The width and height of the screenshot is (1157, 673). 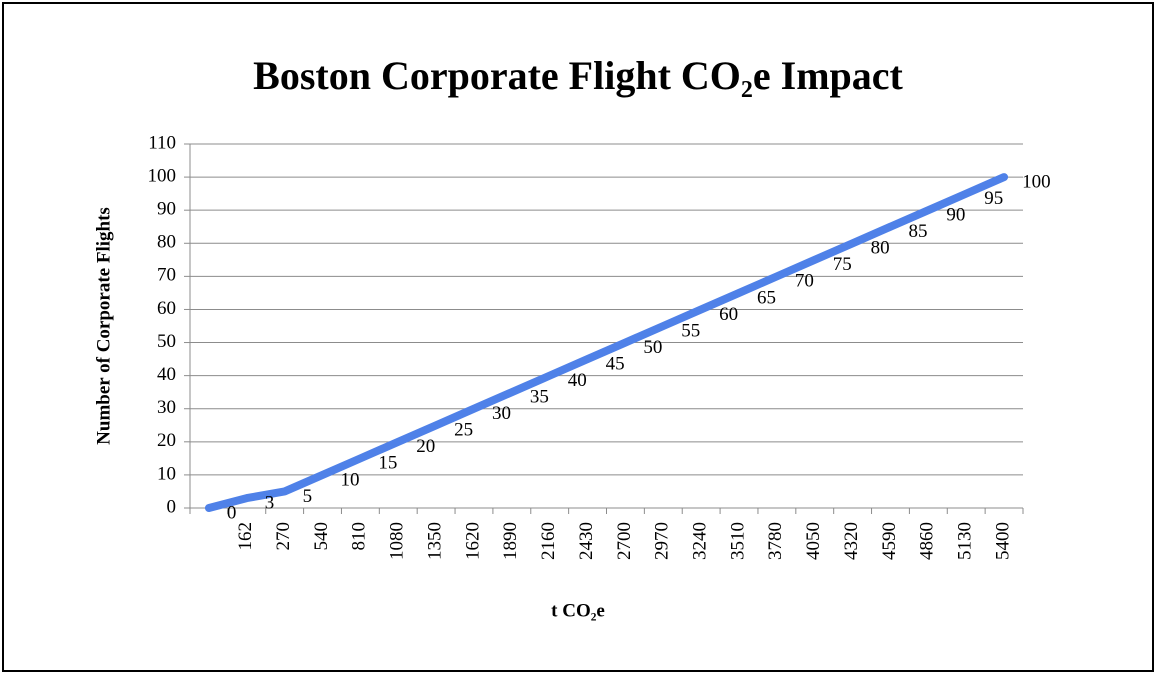 What do you see at coordinates (308, 496) in the screenshot?
I see `data-label: 5` at bounding box center [308, 496].